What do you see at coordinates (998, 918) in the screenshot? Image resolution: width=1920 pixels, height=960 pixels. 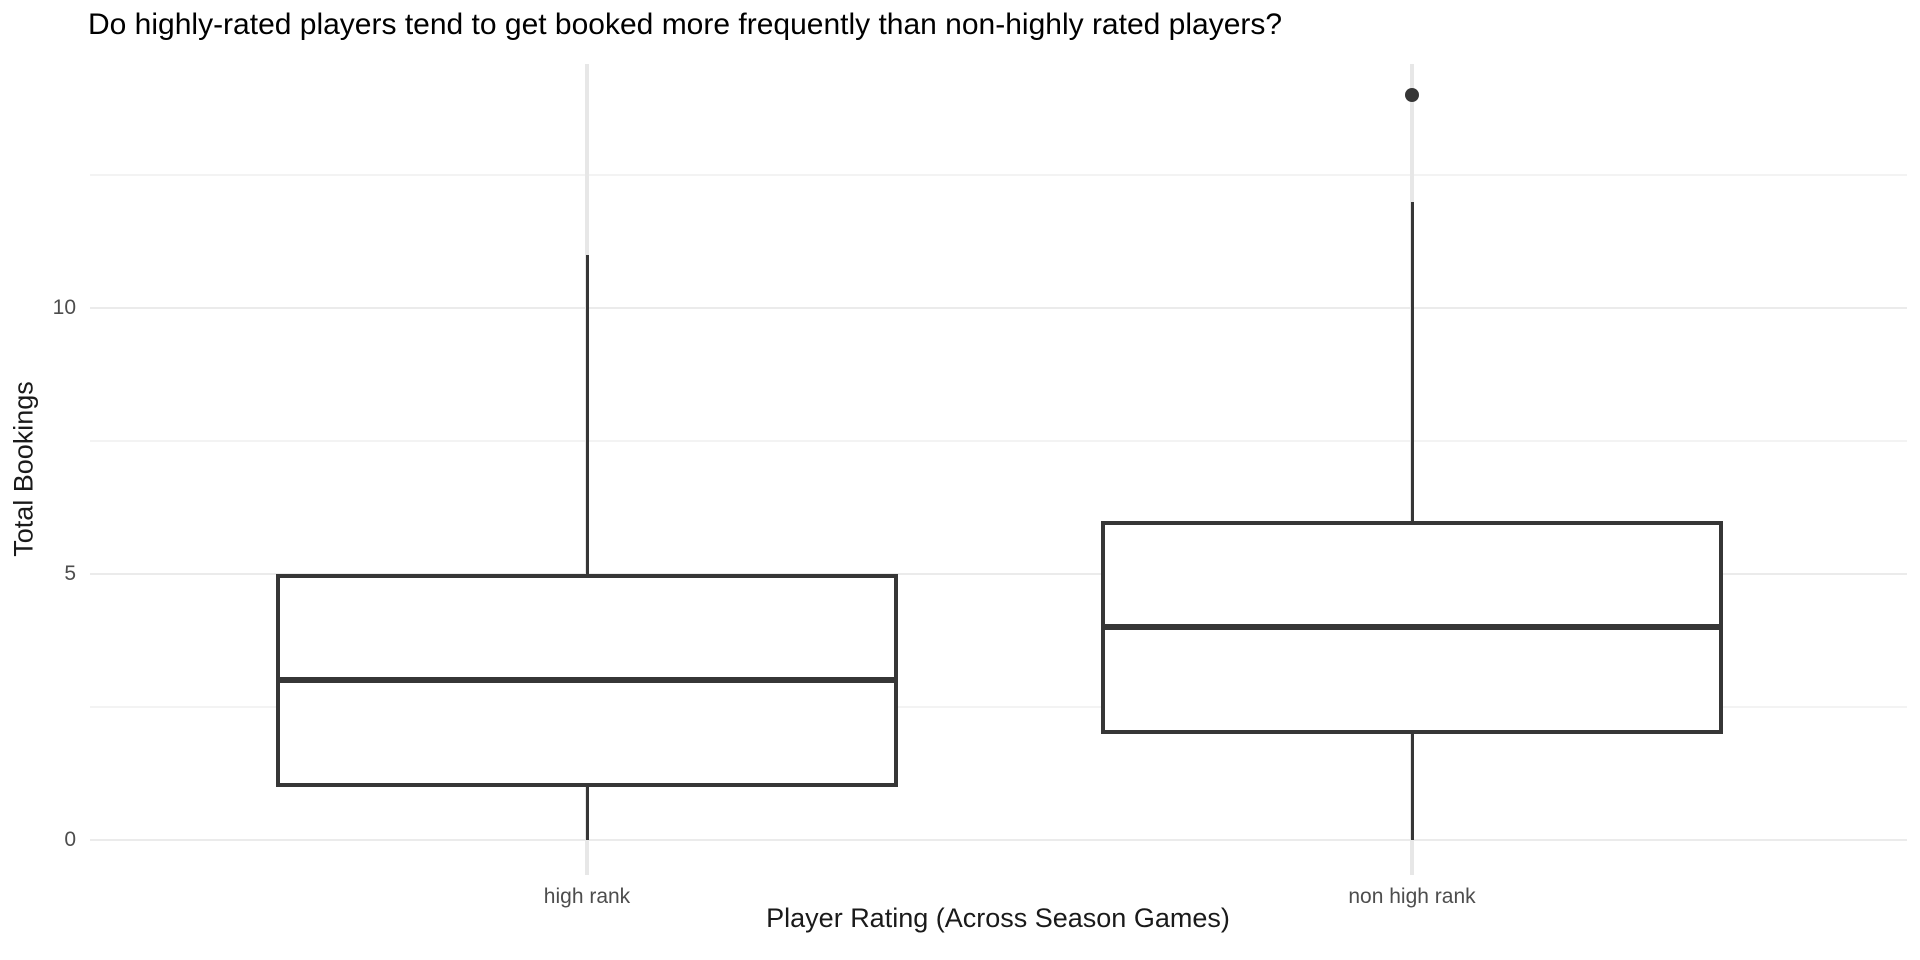 I see `x-axis-title: Player Rating (Across Season Games)` at bounding box center [998, 918].